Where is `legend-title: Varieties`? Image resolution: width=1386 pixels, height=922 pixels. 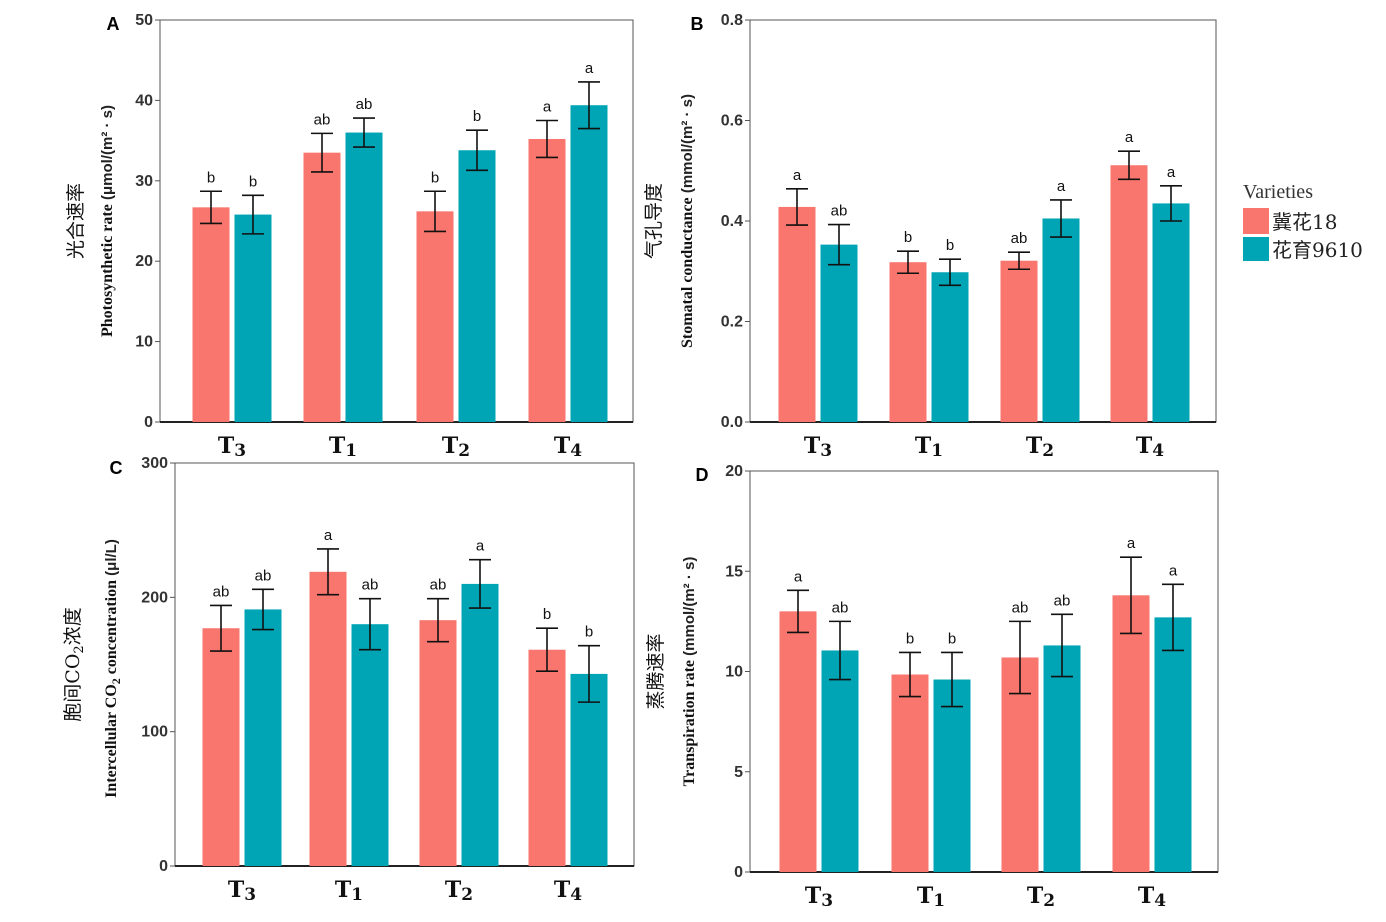
legend-title: Varieties is located at coordinates (1278, 192).